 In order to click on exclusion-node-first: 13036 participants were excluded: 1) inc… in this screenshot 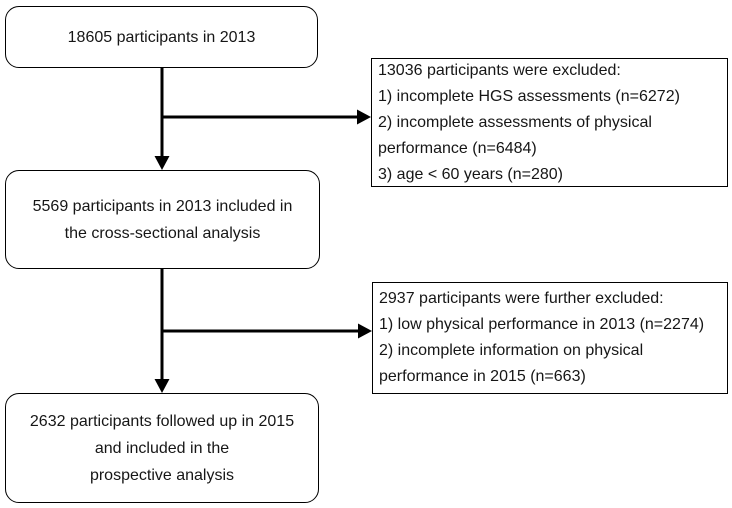, I will do `click(549, 122)`.